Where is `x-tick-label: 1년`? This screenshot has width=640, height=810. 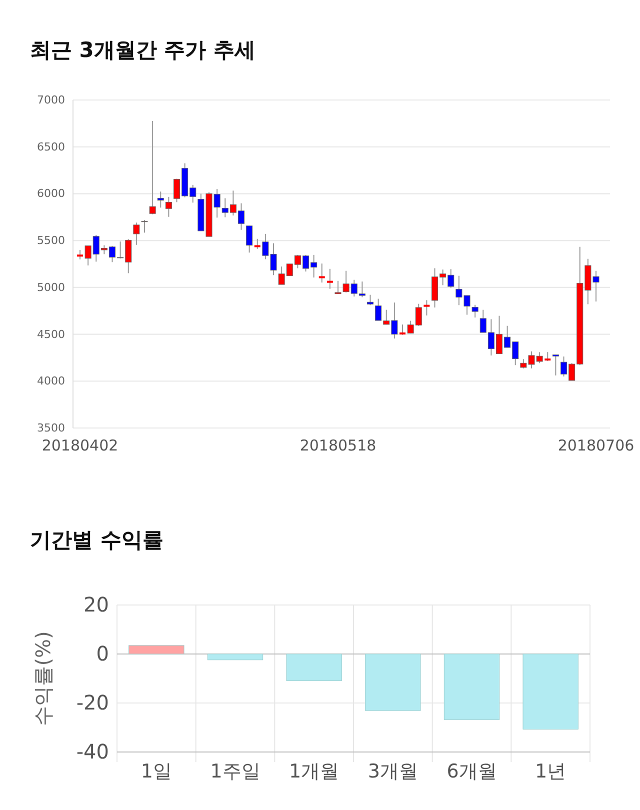 x-tick-label: 1년 is located at coordinates (550, 771).